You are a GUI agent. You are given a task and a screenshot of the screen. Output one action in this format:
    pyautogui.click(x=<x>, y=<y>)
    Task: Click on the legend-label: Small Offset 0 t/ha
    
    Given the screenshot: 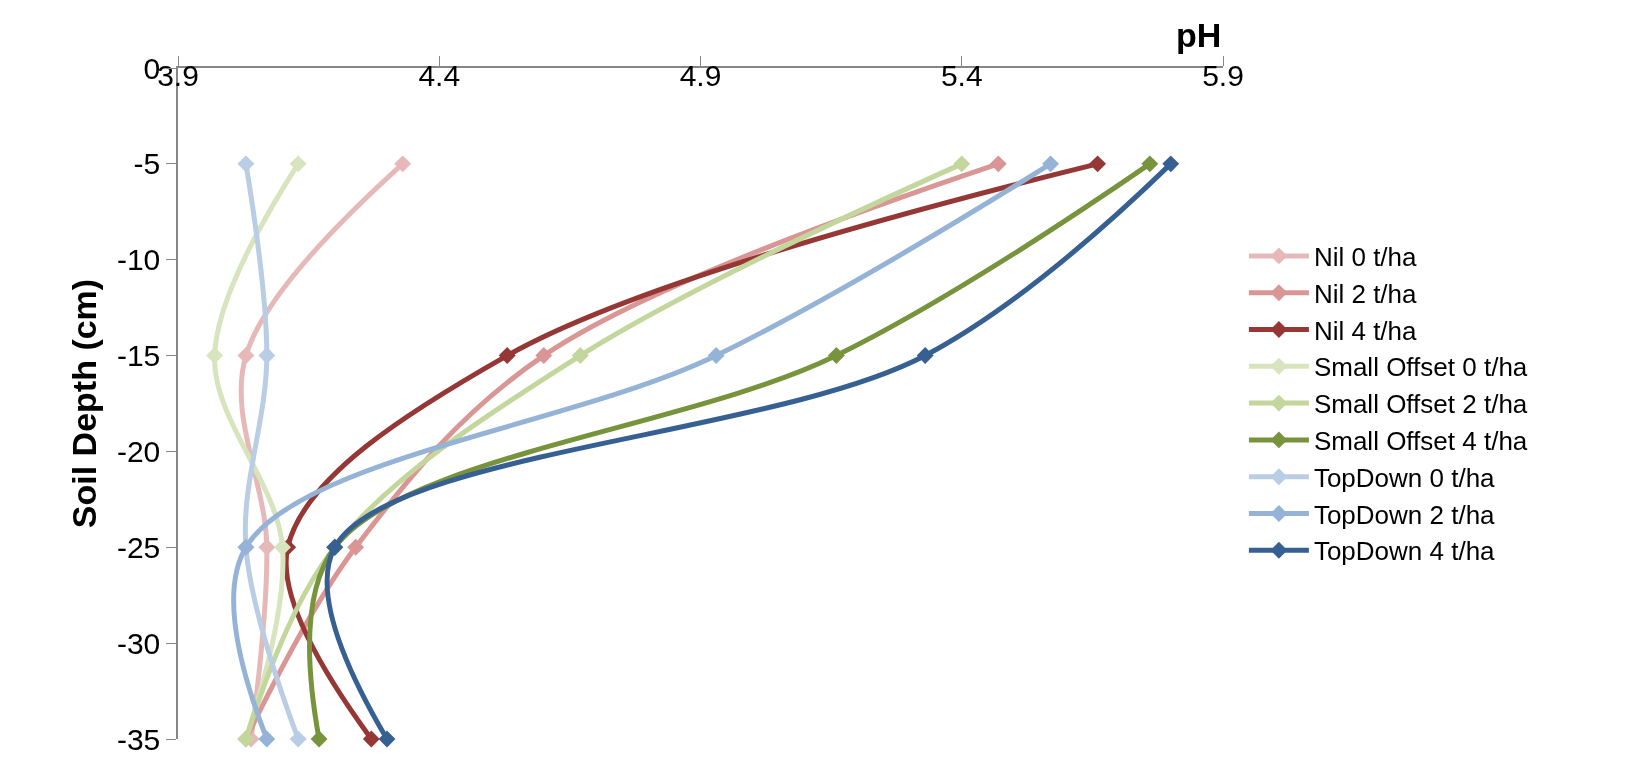 What is the action you would take?
    pyautogui.click(x=1420, y=367)
    